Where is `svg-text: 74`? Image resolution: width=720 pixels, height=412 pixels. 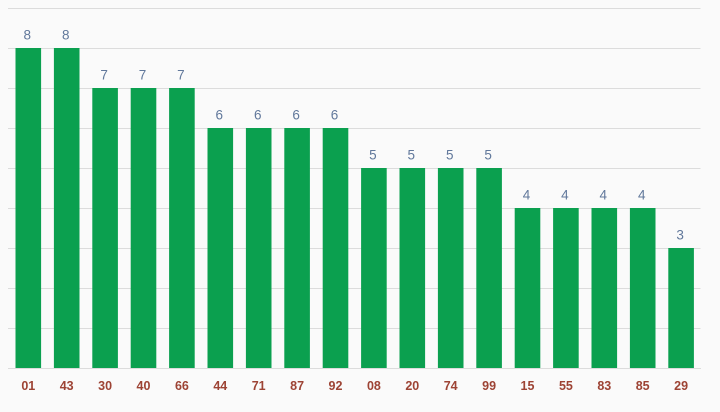
svg-text: 74 is located at coordinates (451, 386).